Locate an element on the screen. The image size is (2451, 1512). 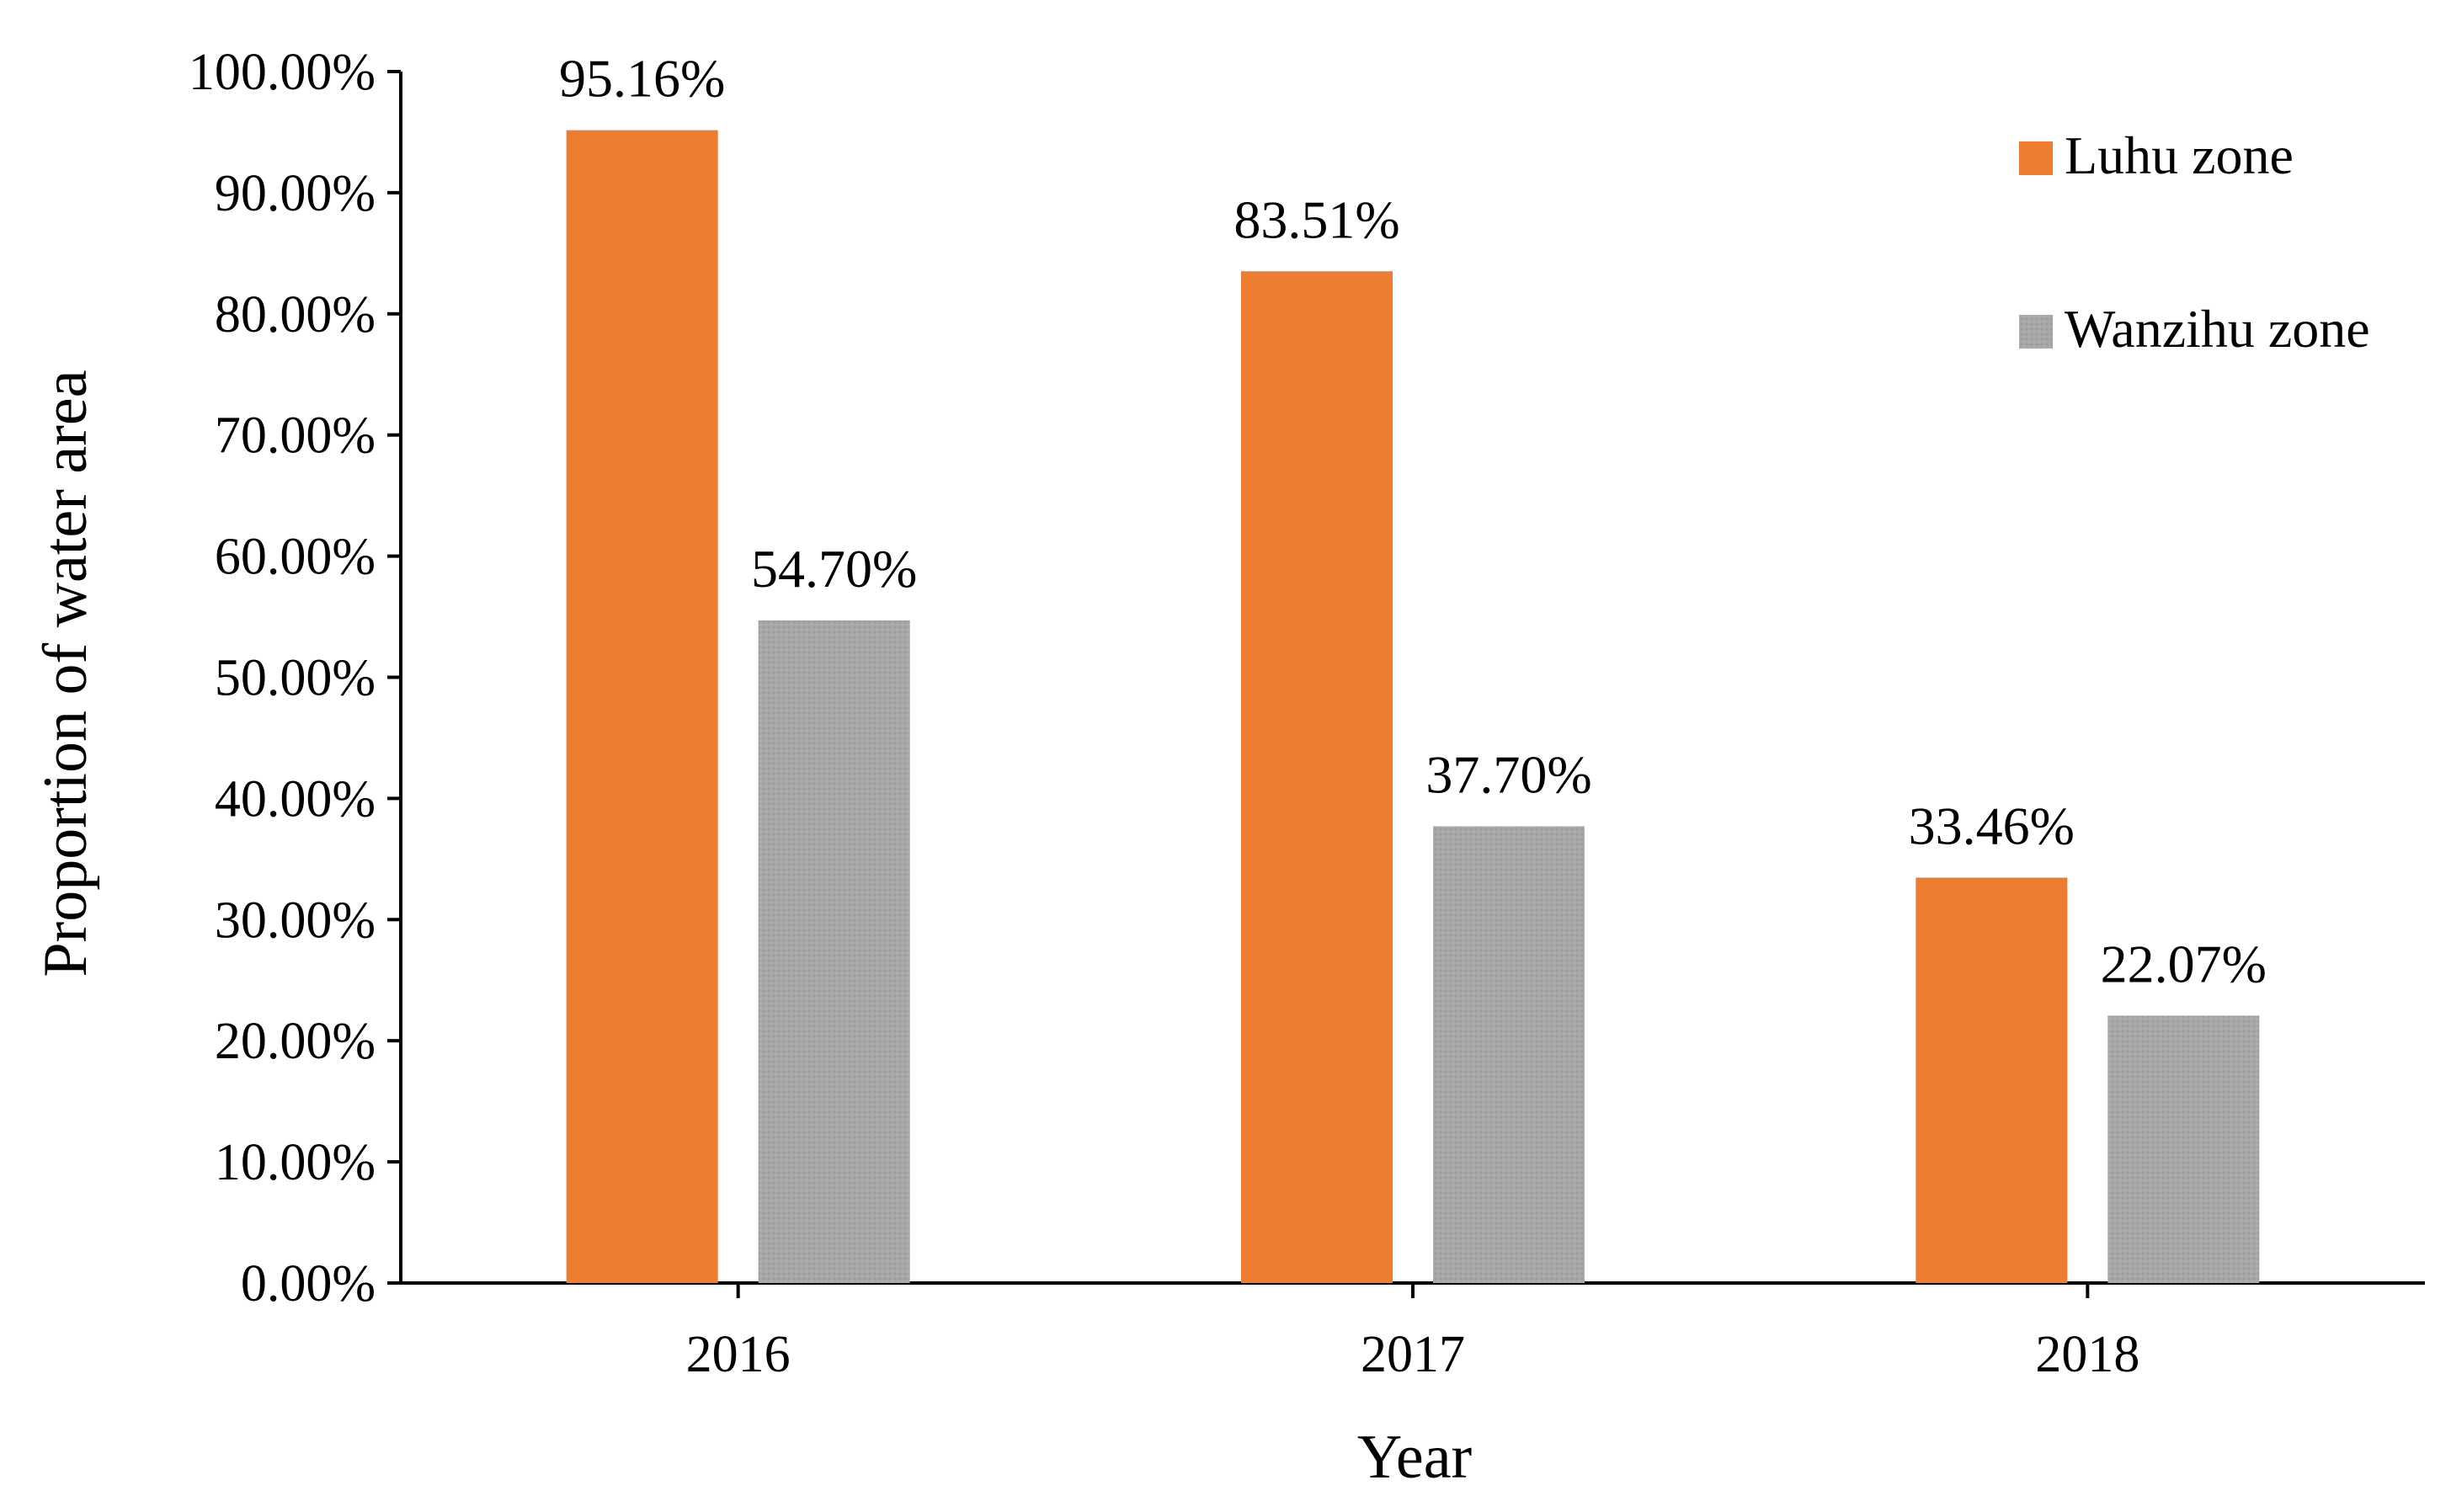
y-tick-label: 20.00% is located at coordinates (295, 1041).